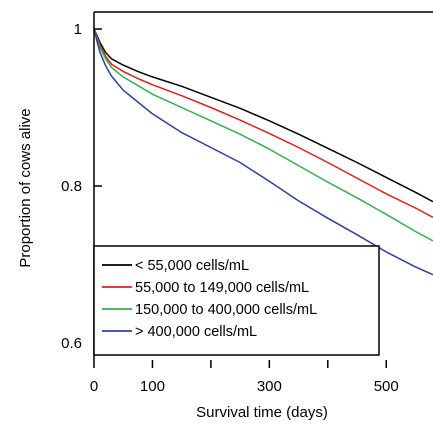  Describe the element at coordinates (71, 186) in the screenshot. I see `y-tick-label: 0.8` at that location.